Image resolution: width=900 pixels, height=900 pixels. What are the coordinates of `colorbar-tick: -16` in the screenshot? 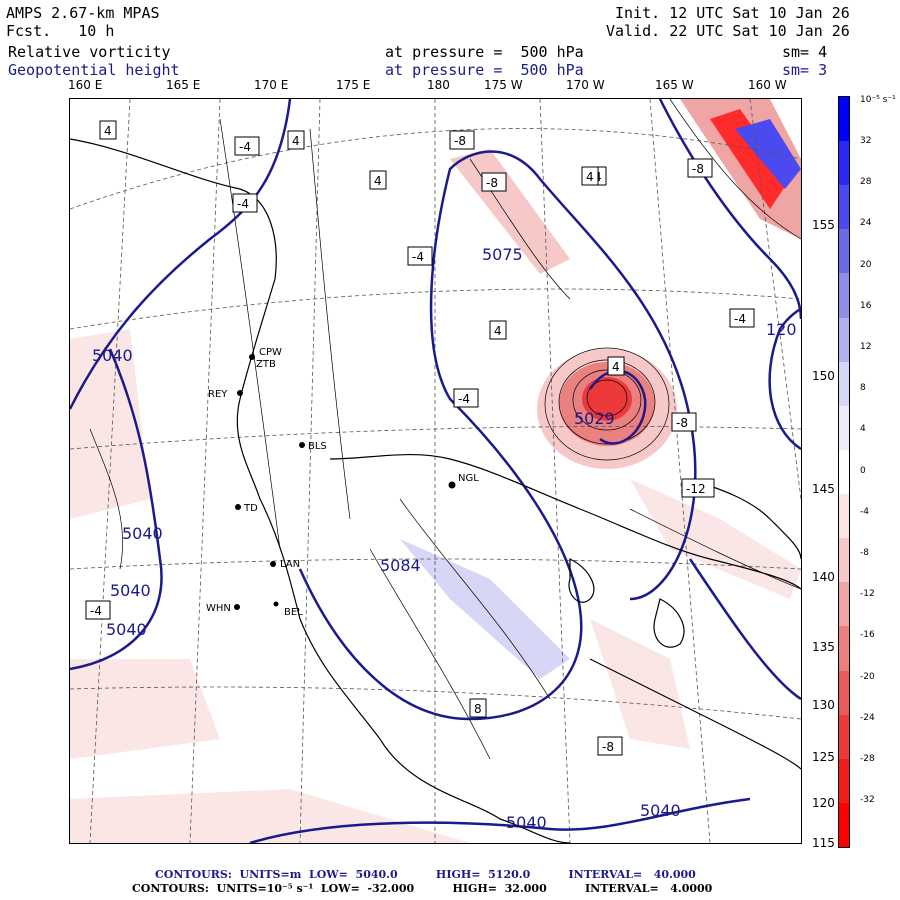 It's located at (867, 635).